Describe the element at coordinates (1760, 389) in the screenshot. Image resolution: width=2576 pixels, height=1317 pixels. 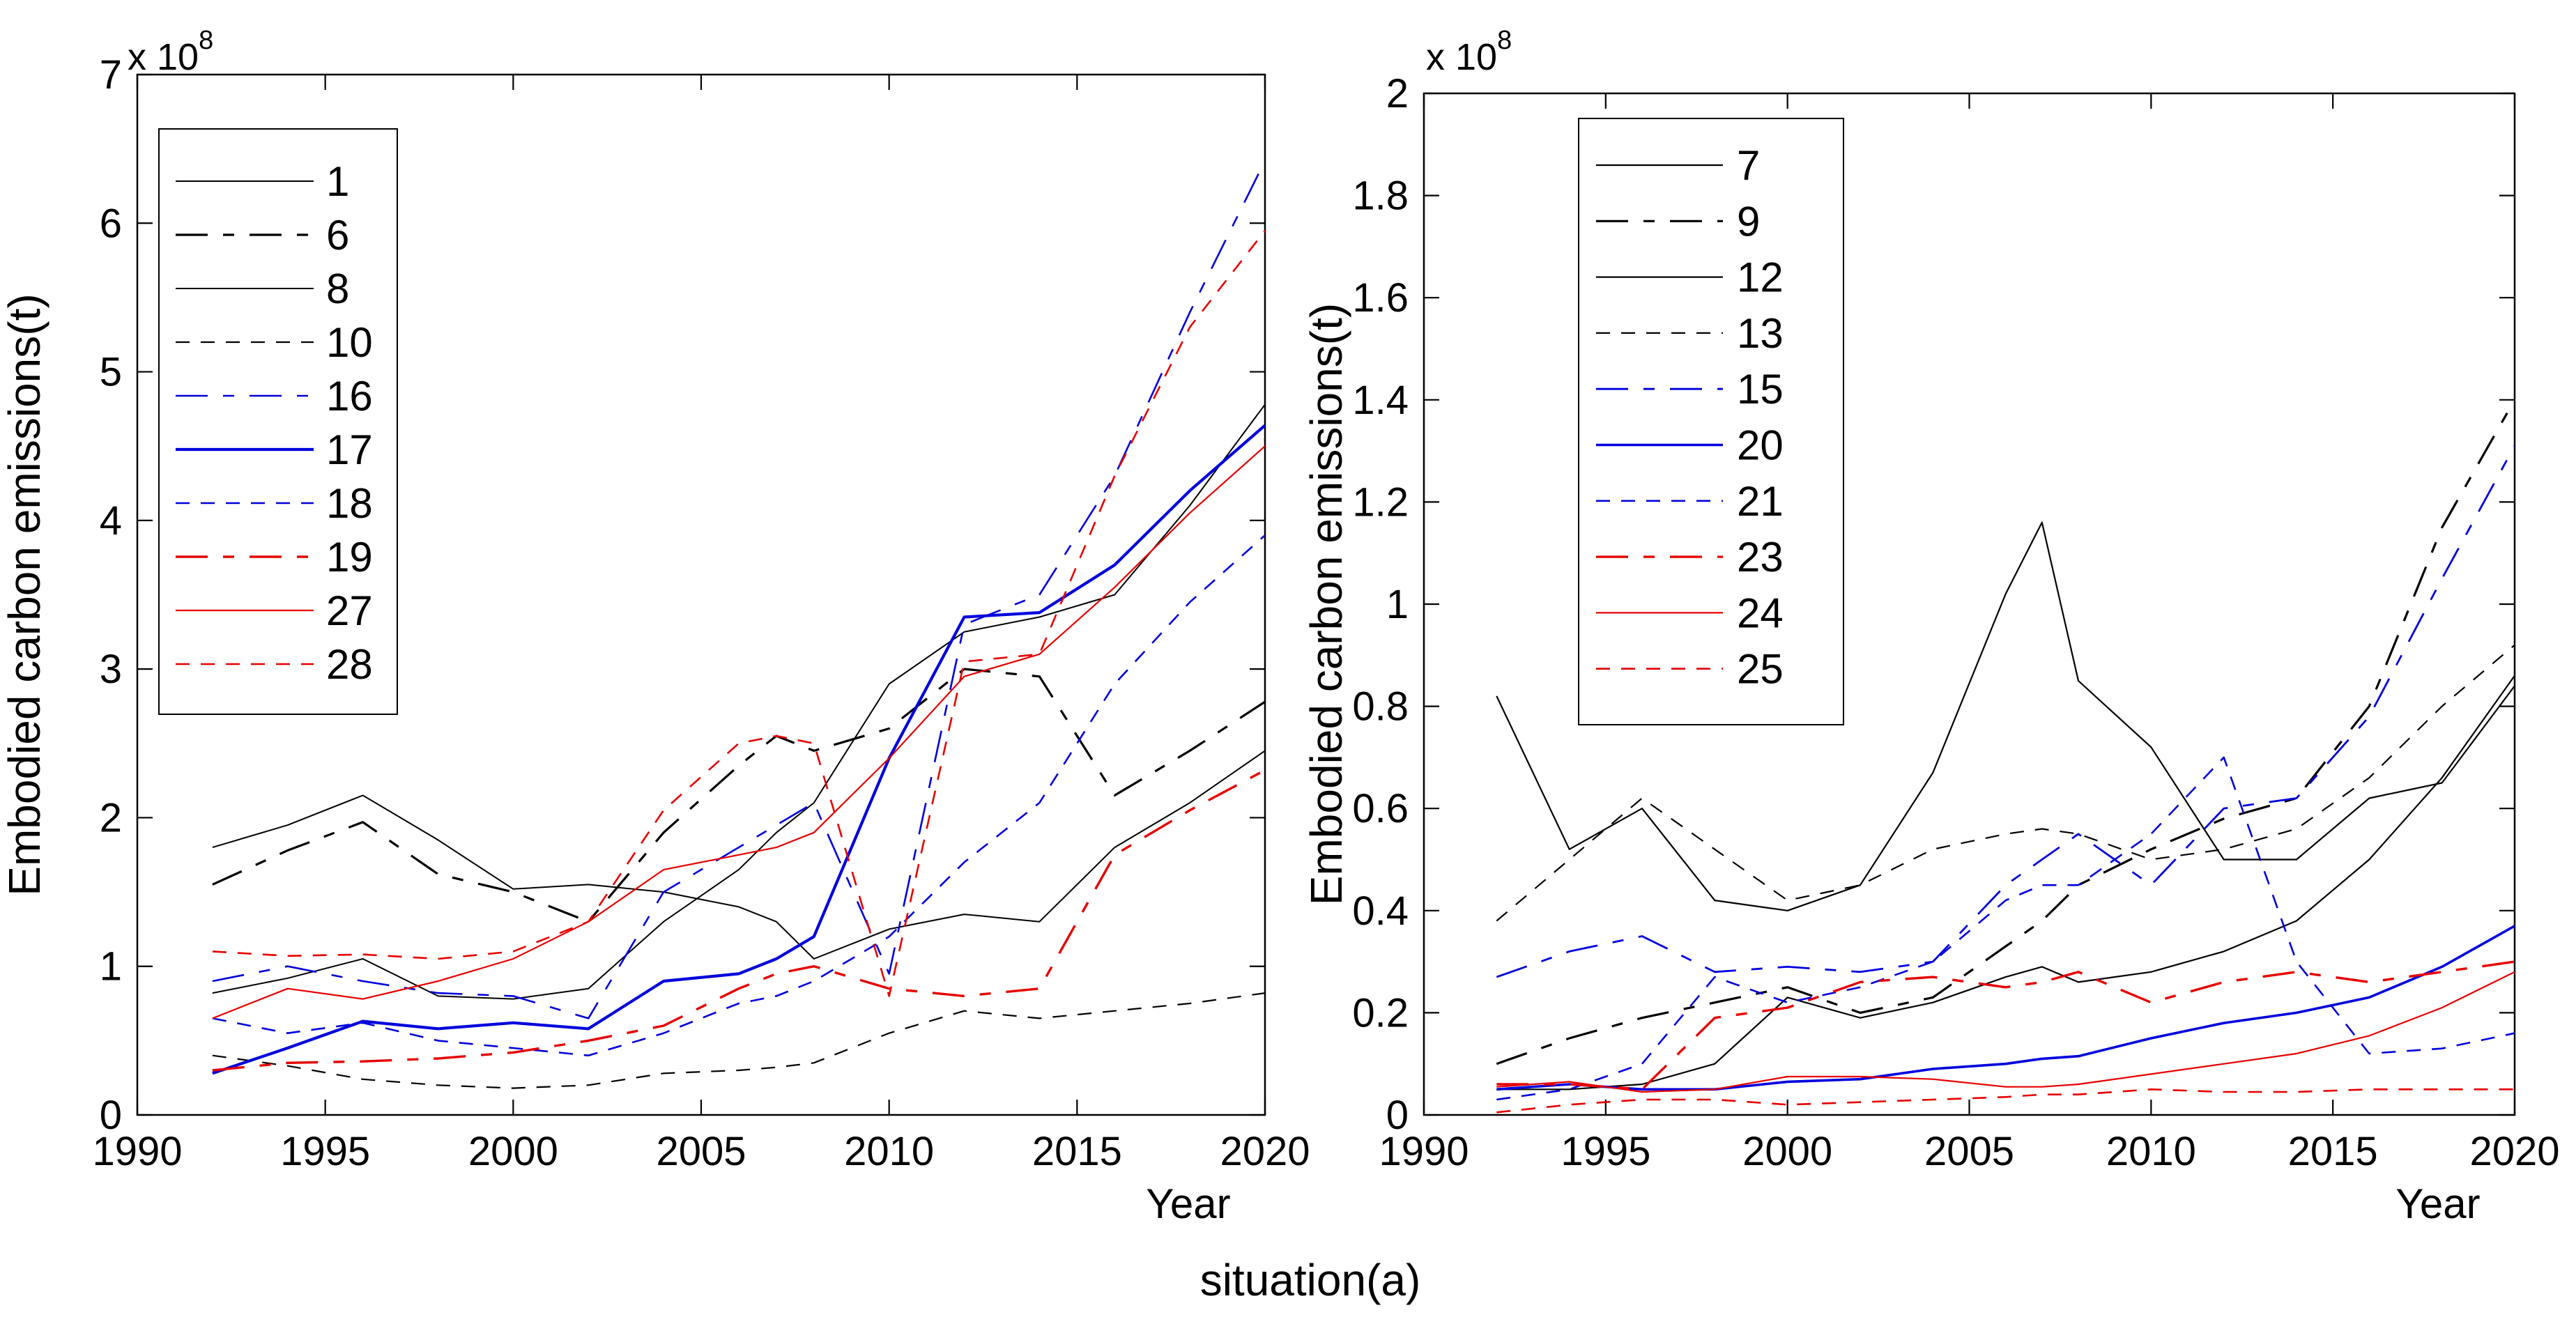
I see `legend-label: 15` at that location.